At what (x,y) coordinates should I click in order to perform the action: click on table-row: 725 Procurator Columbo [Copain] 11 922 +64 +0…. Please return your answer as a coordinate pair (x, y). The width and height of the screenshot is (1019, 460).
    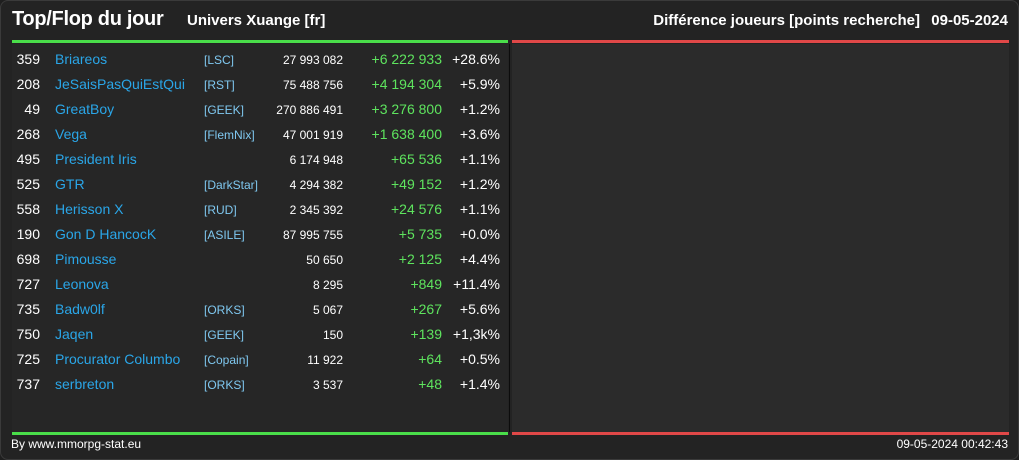
    Looking at the image, I should click on (260, 360).